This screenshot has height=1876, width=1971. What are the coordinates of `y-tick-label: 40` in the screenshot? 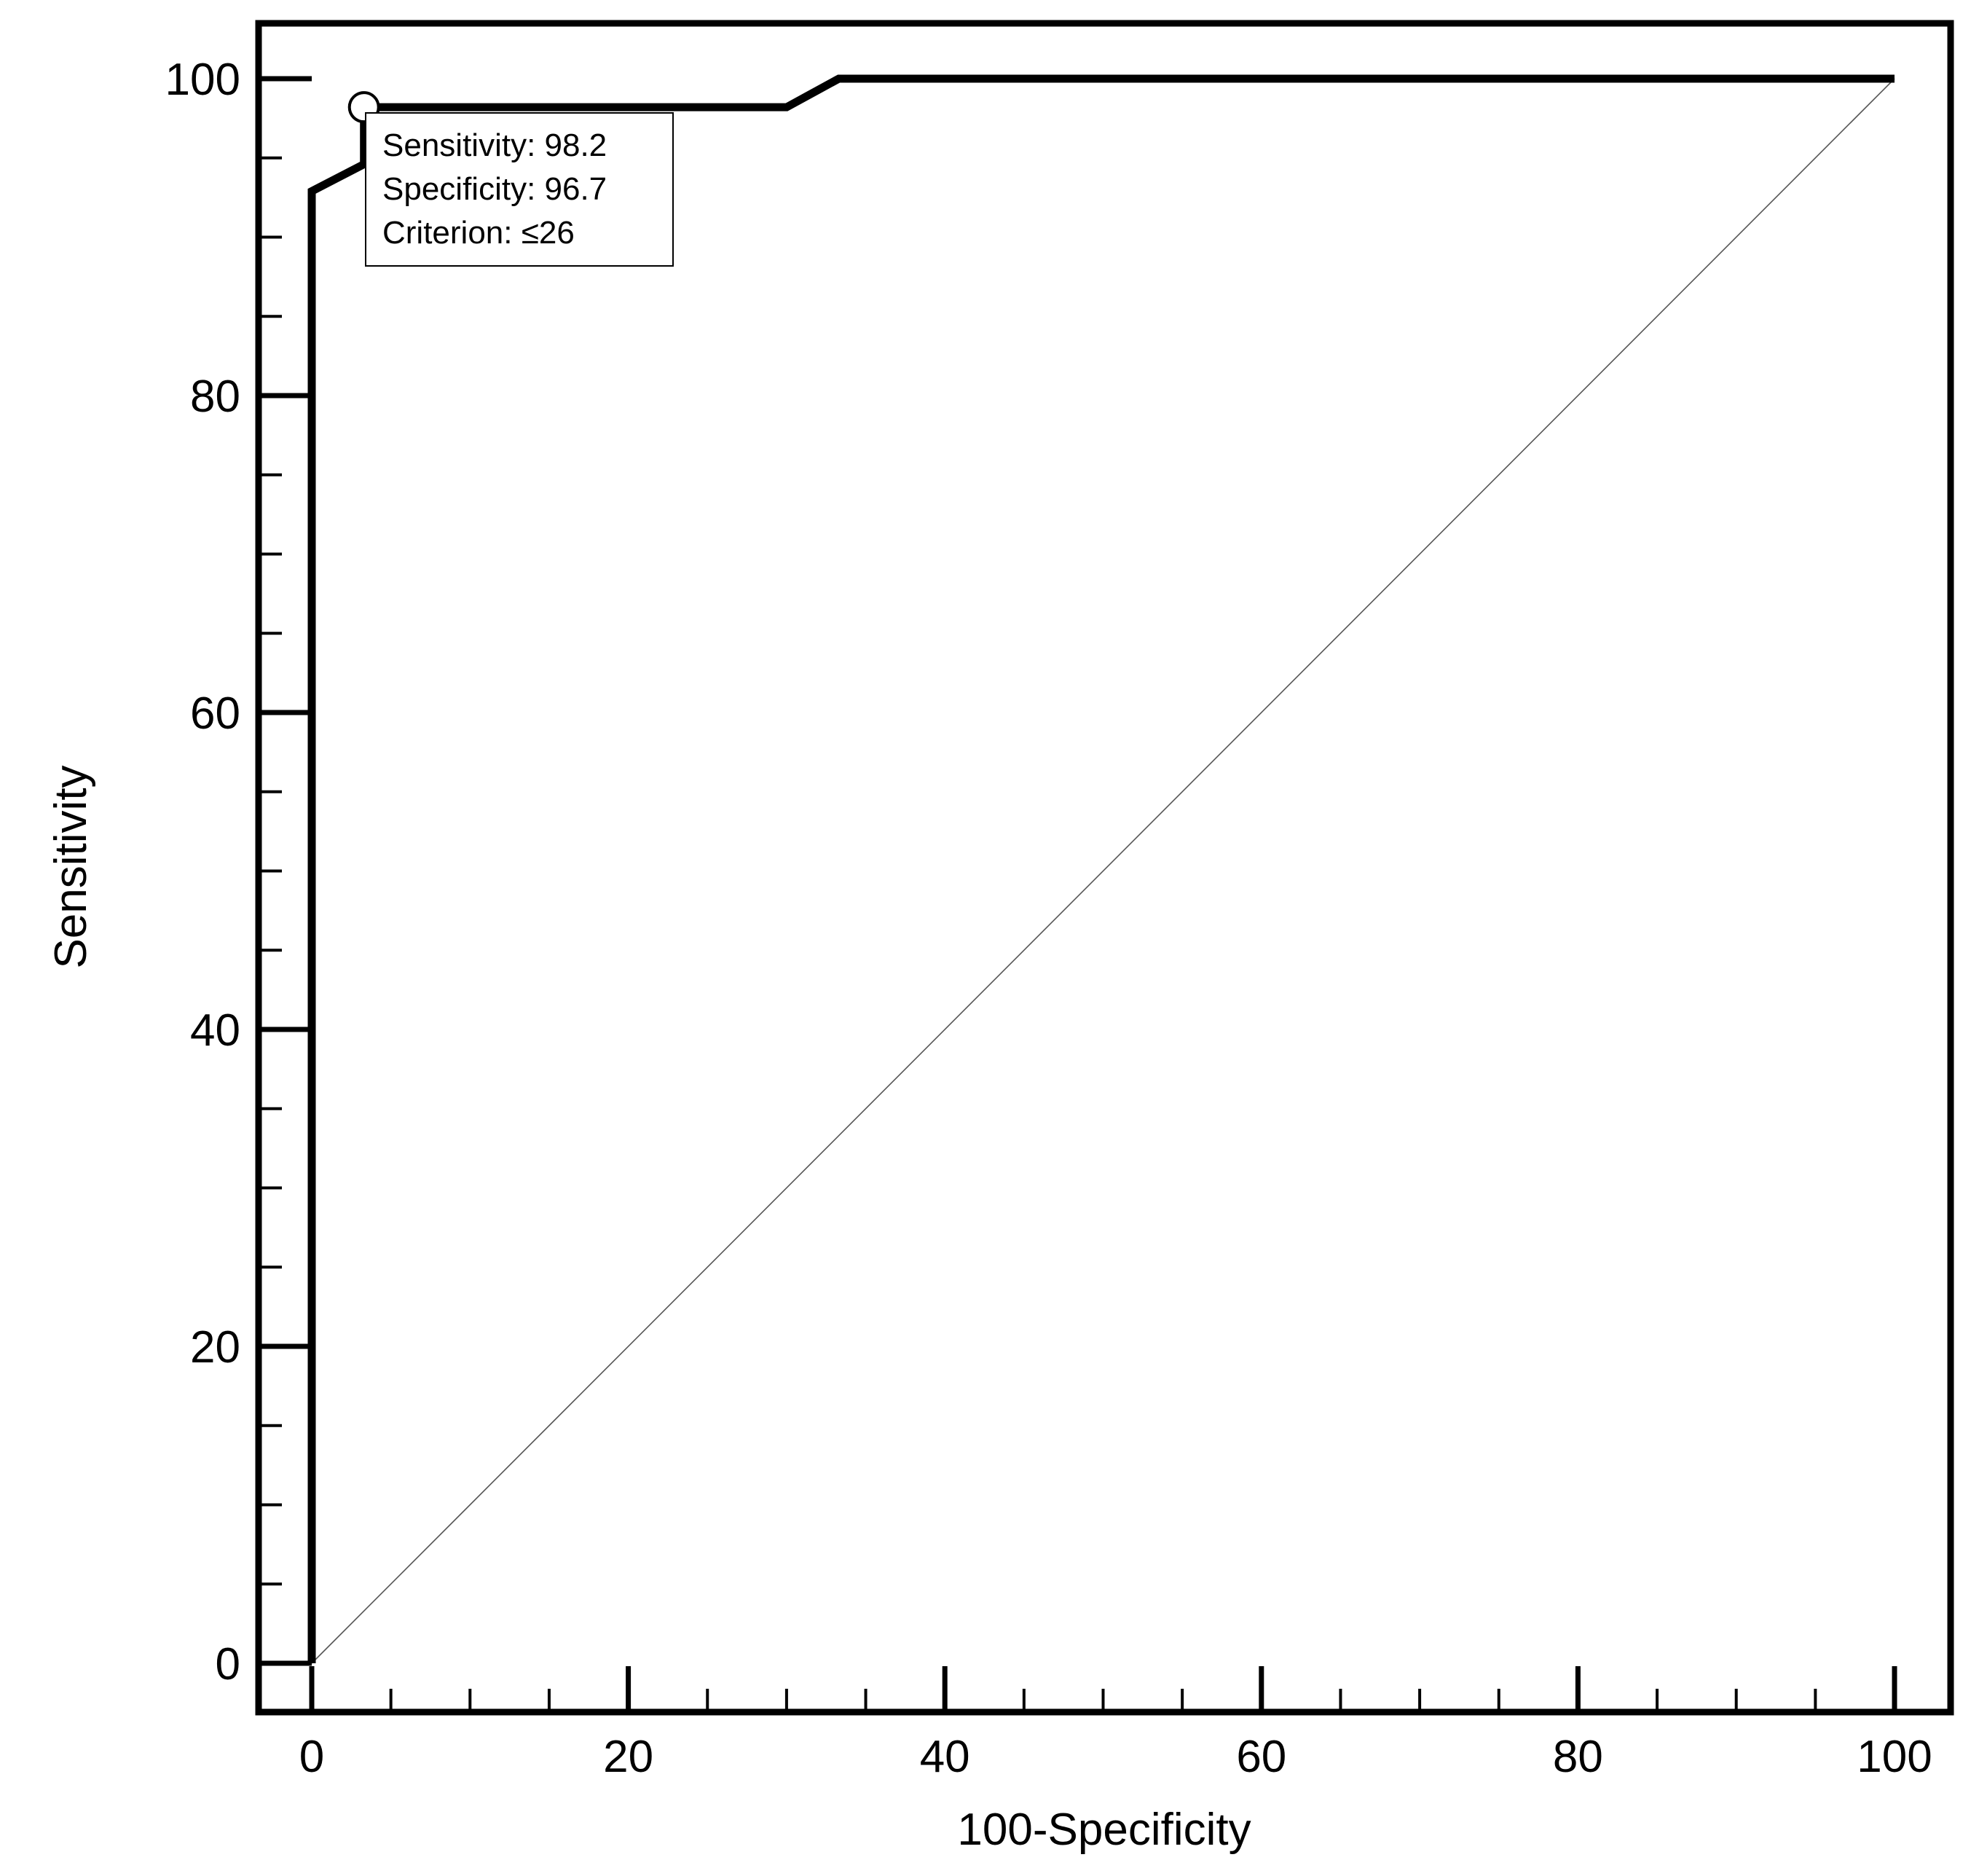 It's located at (215, 1030).